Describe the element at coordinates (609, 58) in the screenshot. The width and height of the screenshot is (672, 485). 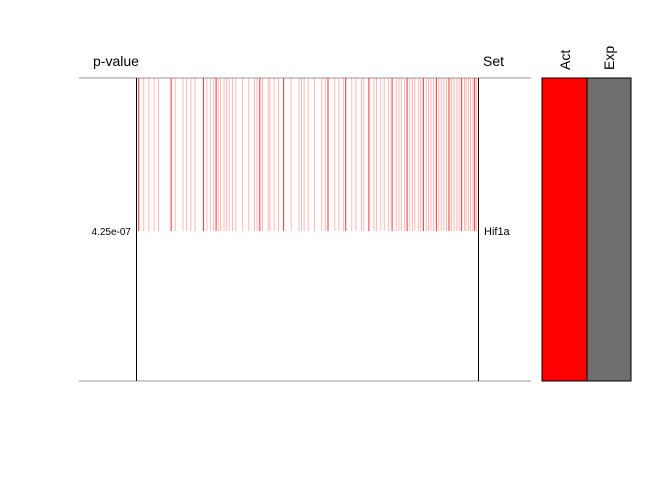
I see `column-header-exp: Exp` at that location.